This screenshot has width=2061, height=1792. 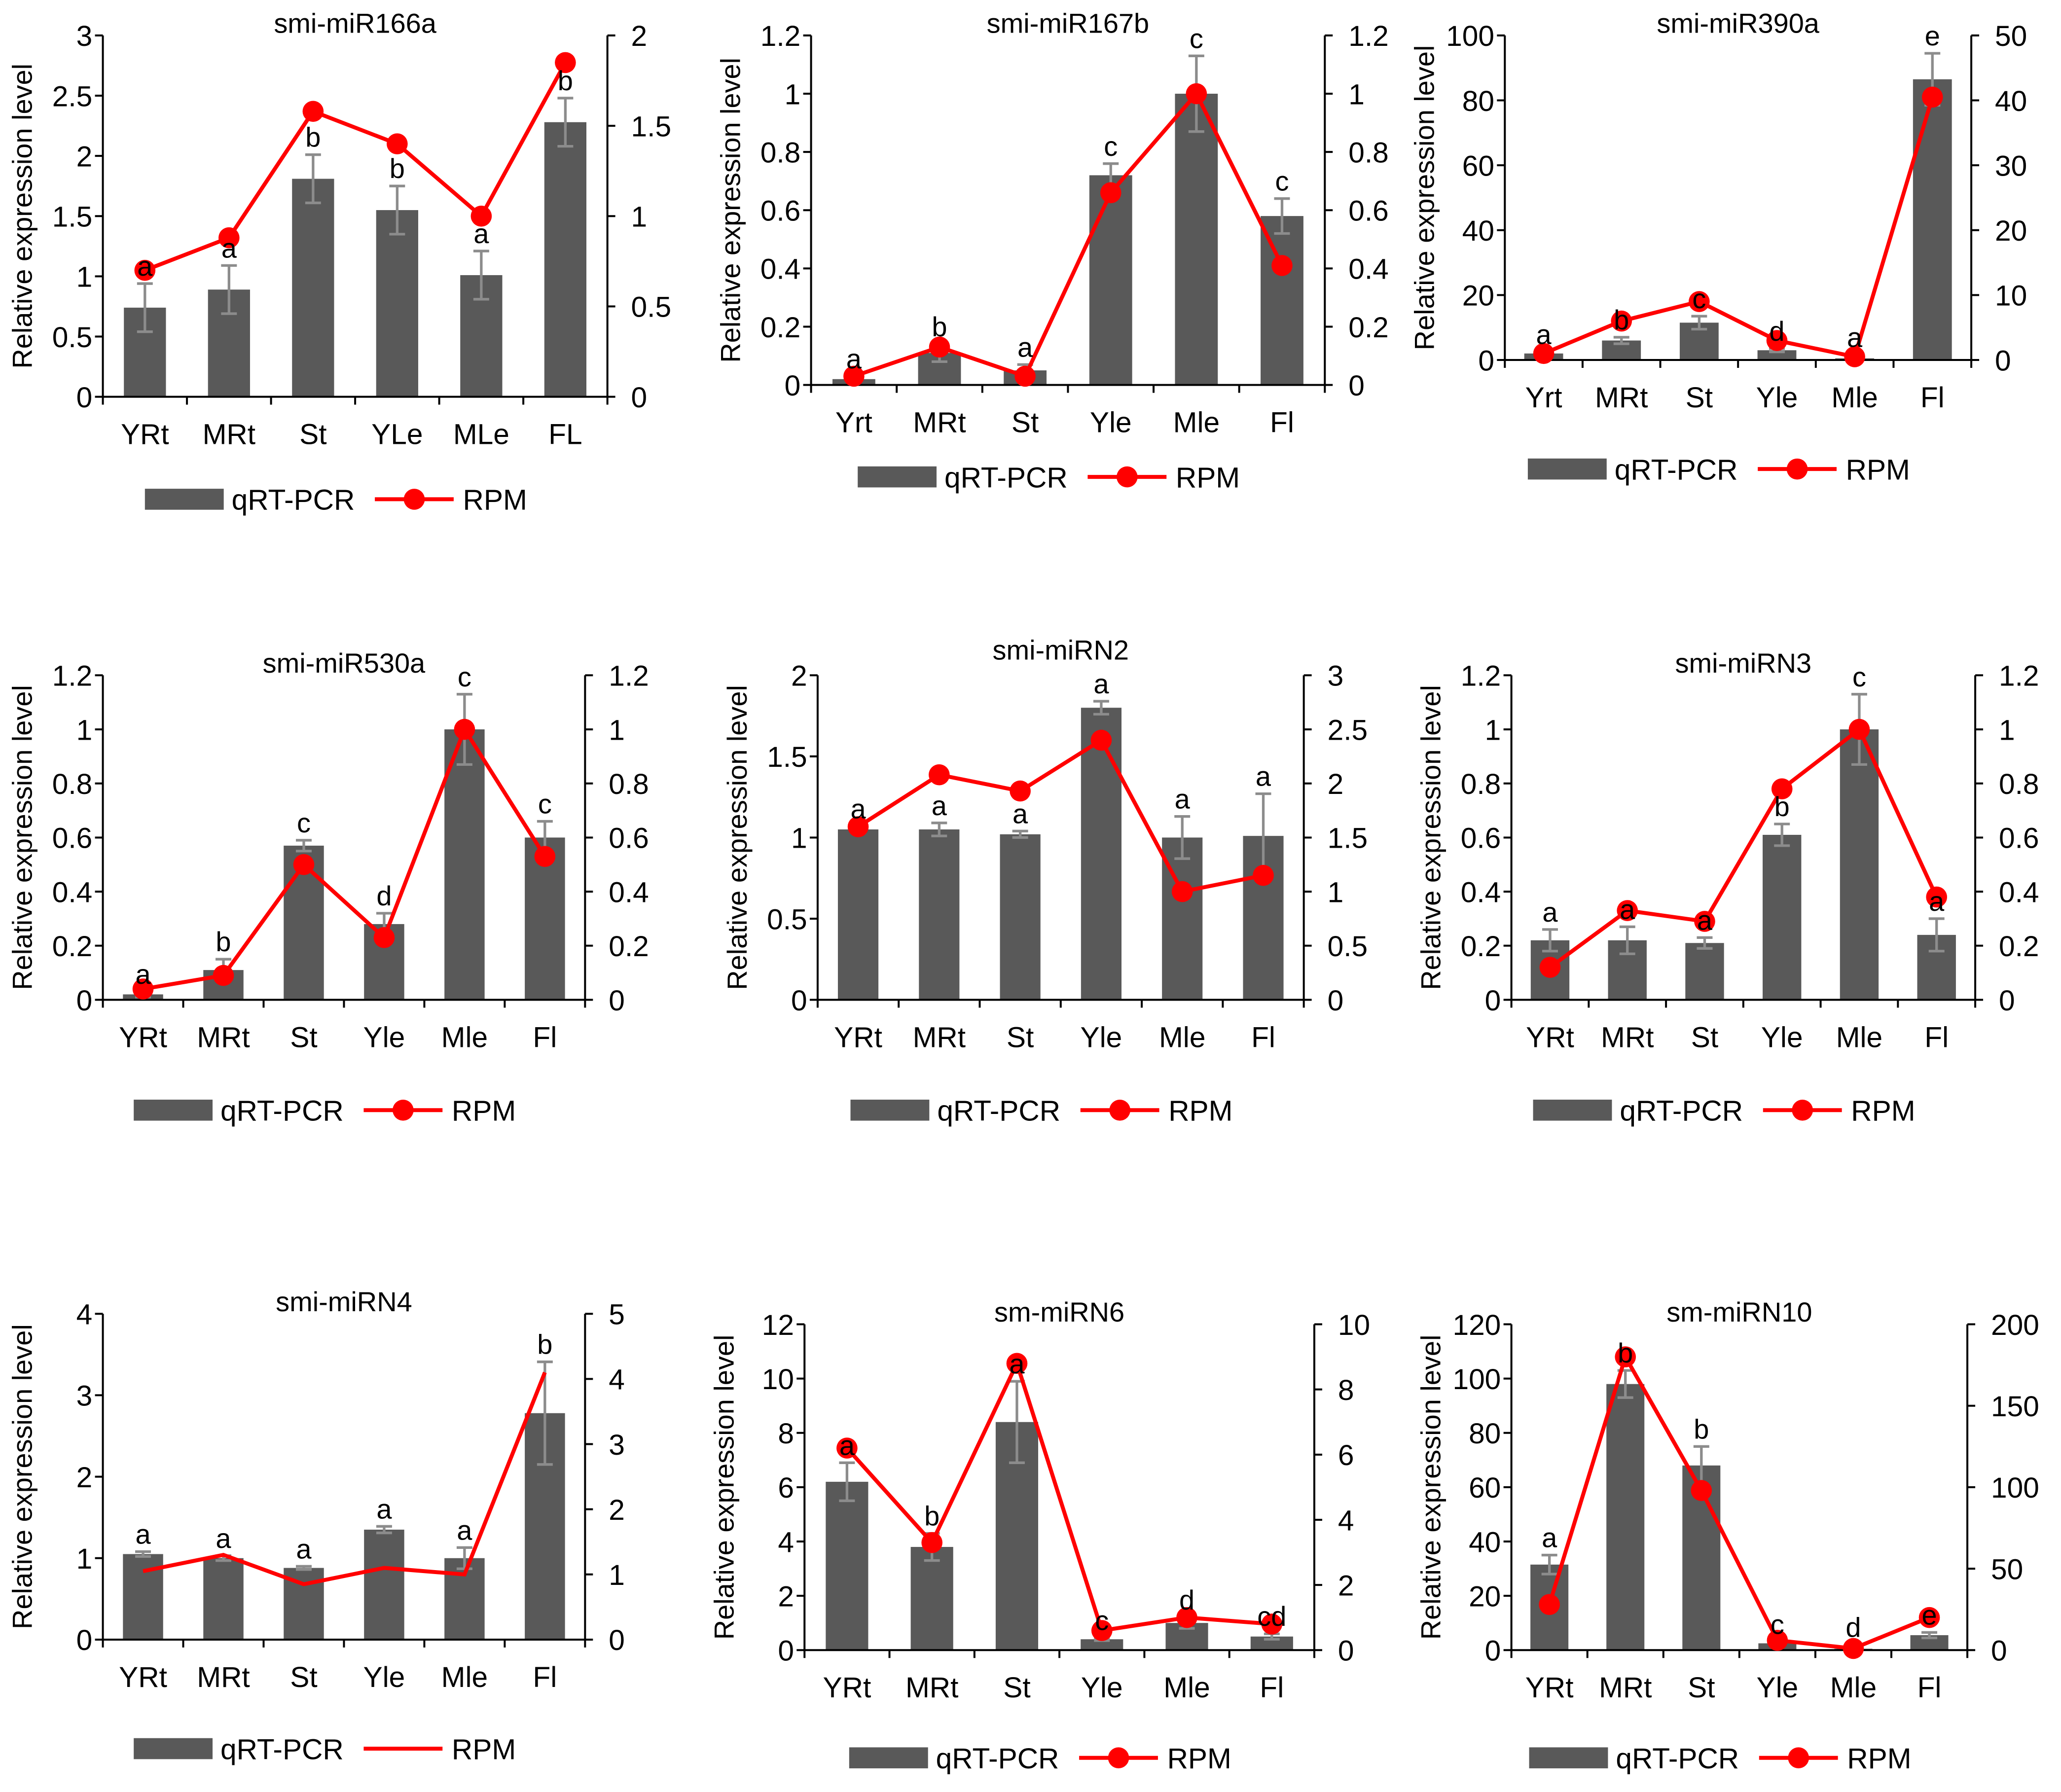 I want to click on y2-tick-label: 1, so click(x=1336, y=892).